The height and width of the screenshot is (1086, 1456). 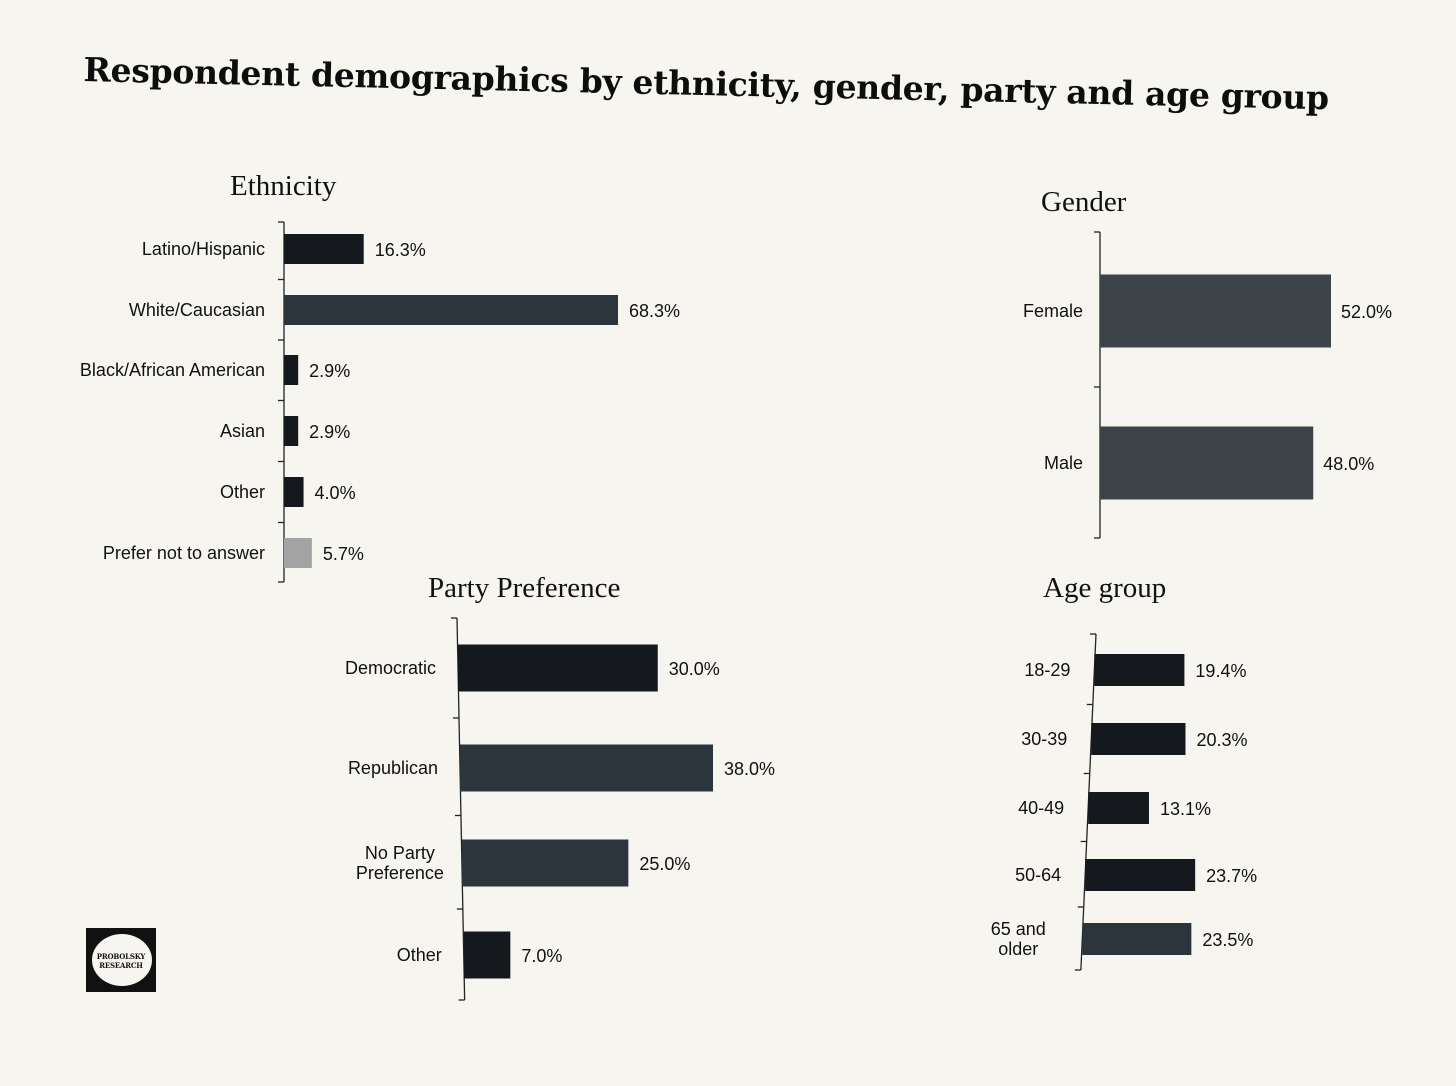 I want to click on age-value-label: 23.7%, so click(x=1231, y=876).